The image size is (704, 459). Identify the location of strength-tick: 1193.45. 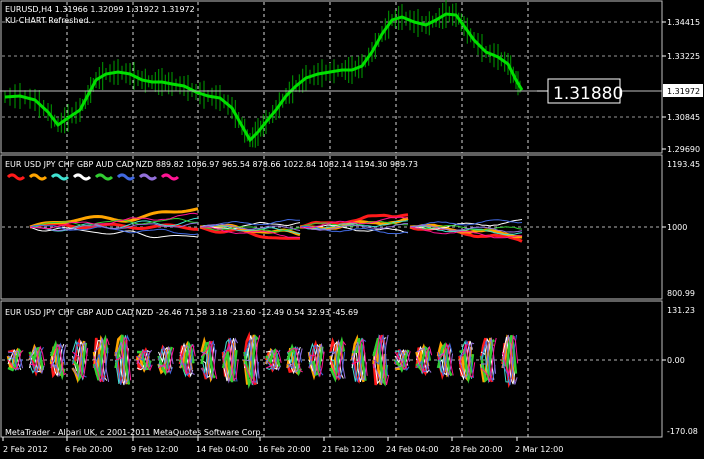
(683, 164).